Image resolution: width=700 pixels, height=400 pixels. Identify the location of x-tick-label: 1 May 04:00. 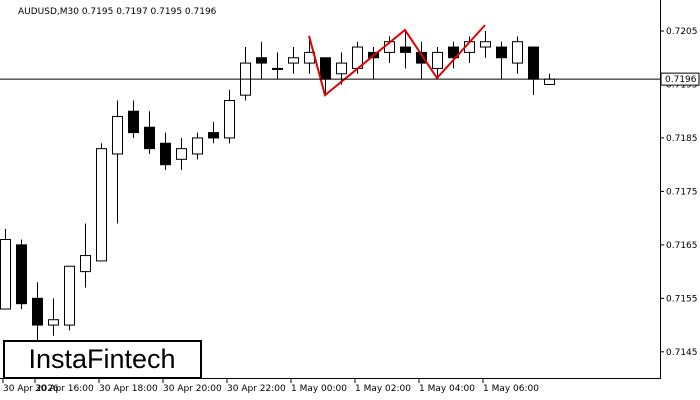
(447, 389).